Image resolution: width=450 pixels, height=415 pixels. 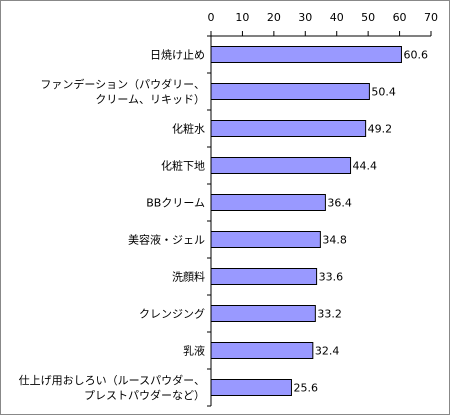 What do you see at coordinates (172, 314) in the screenshot?
I see `category-label: クレンジング` at bounding box center [172, 314].